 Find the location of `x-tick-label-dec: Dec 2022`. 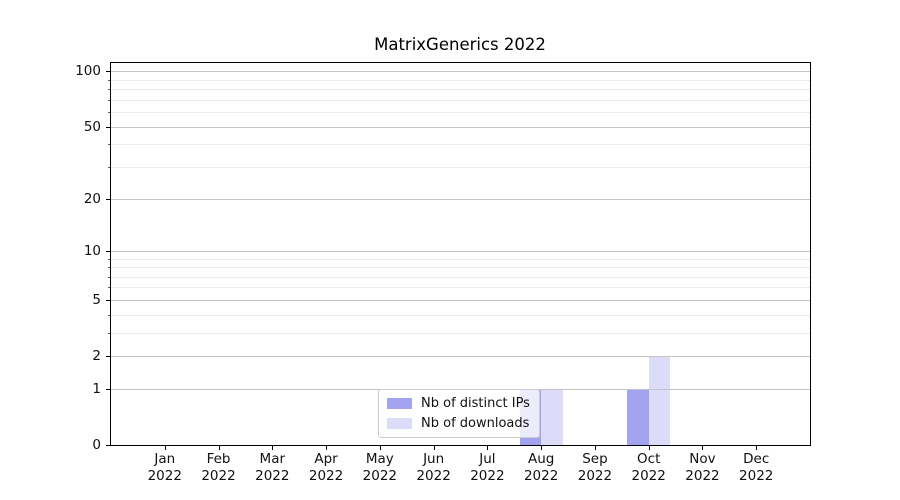

x-tick-label-dec: Dec 2022 is located at coordinates (756, 467).